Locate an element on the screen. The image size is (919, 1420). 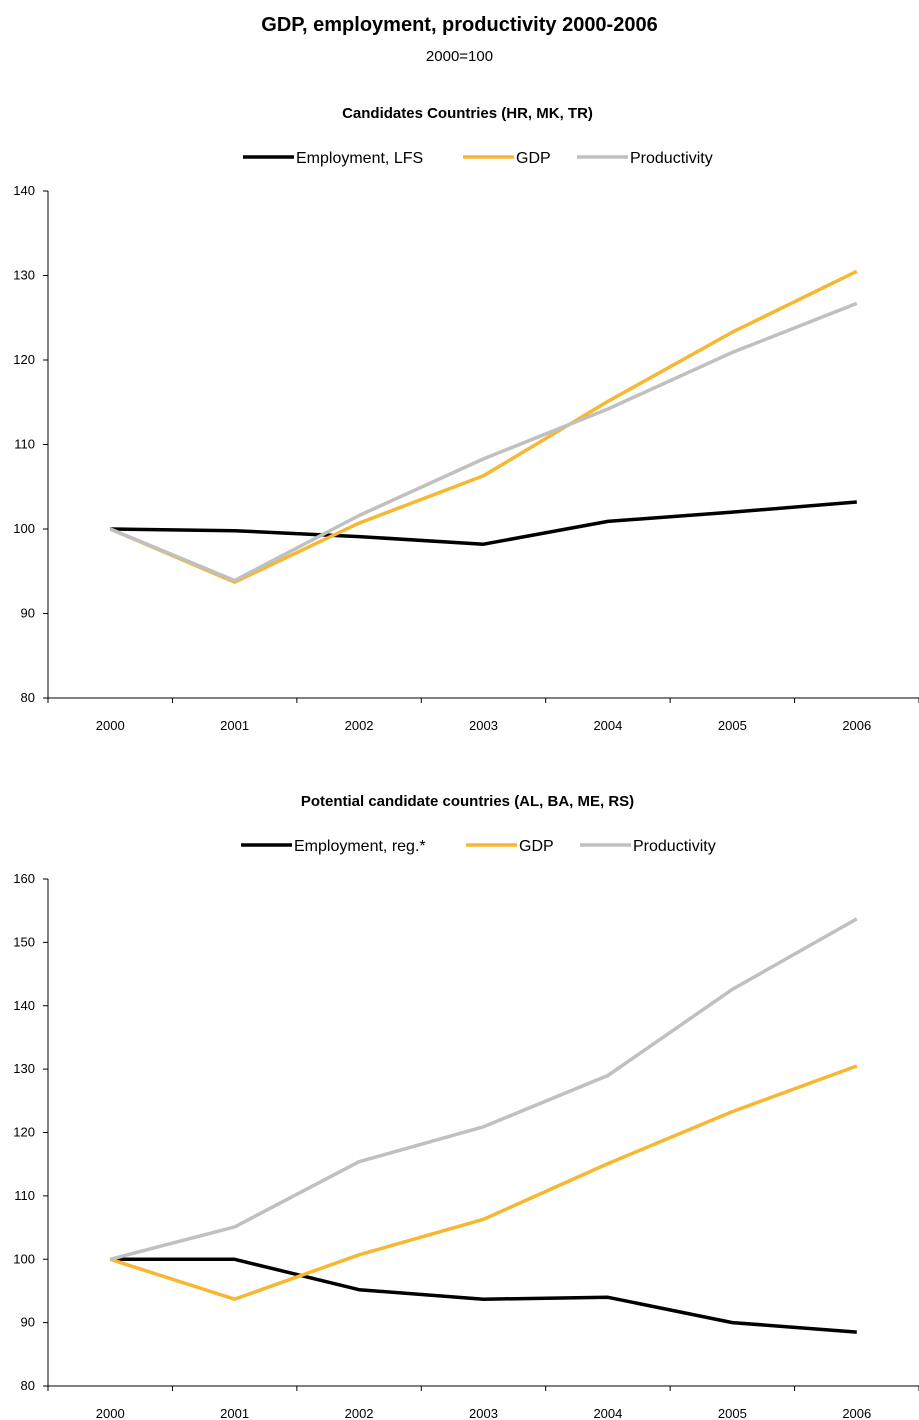
series-line-employment-reg is located at coordinates (483, 1295).